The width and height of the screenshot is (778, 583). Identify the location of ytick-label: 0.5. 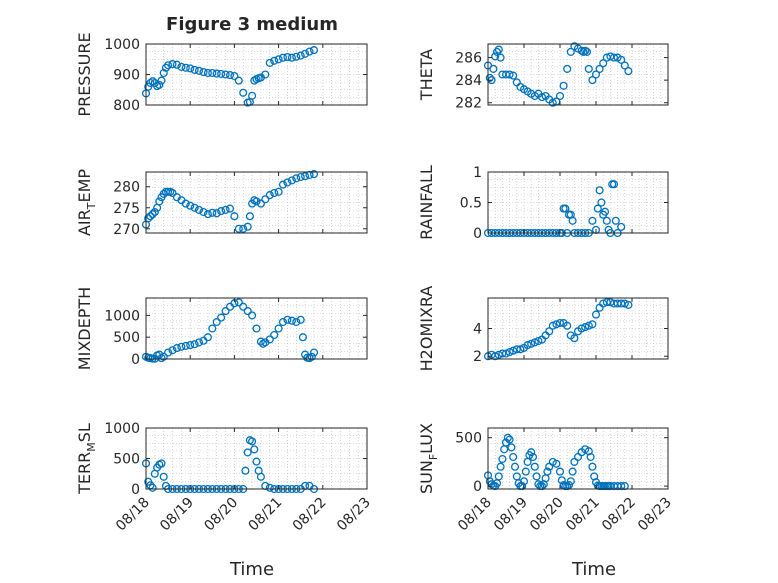
(471, 204).